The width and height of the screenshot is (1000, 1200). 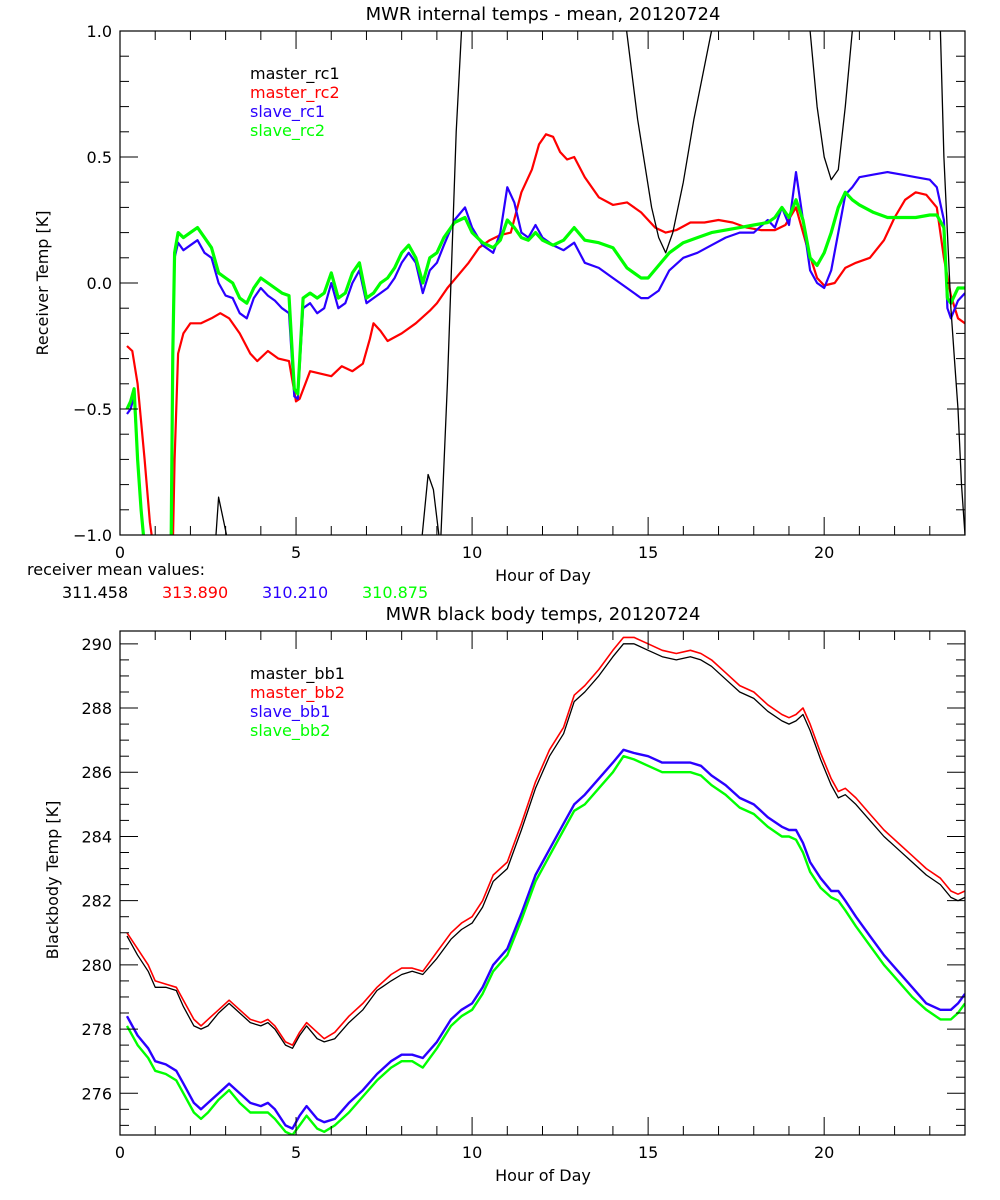 I want to click on mean-value-master-rc1: 311.458, so click(x=95, y=592).